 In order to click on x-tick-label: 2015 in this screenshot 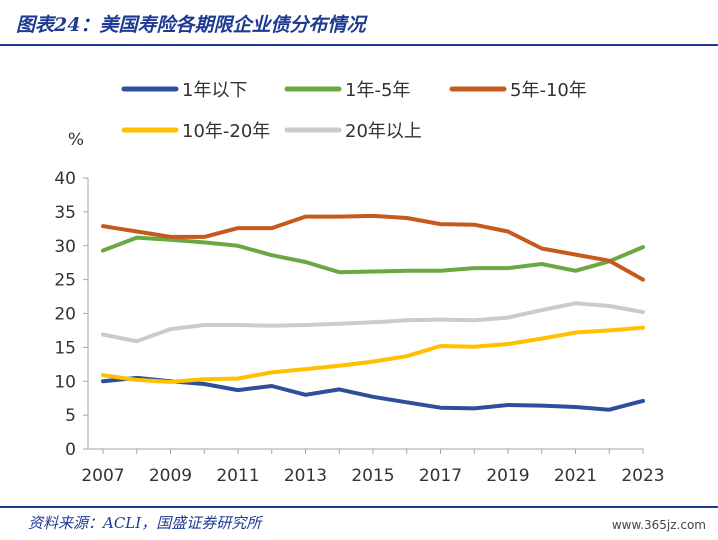, I will do `click(372, 476)`.